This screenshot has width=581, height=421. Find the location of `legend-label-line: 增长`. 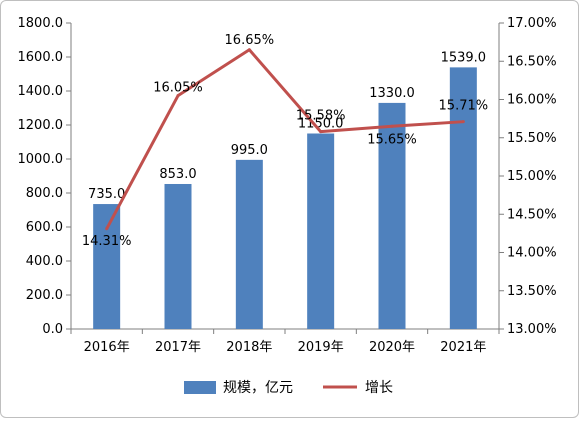

legend-label-line: 增长 is located at coordinates (379, 388).